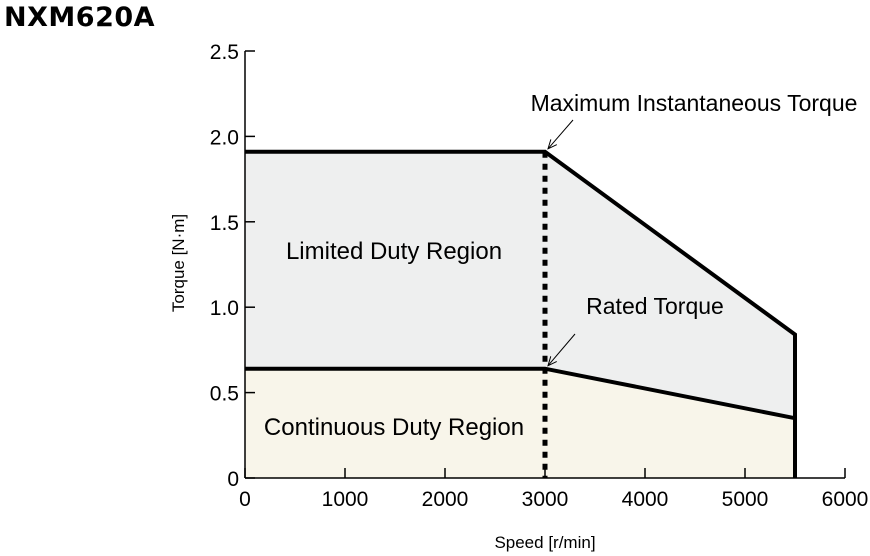  I want to click on x-tick-label: 2000, so click(445, 499).